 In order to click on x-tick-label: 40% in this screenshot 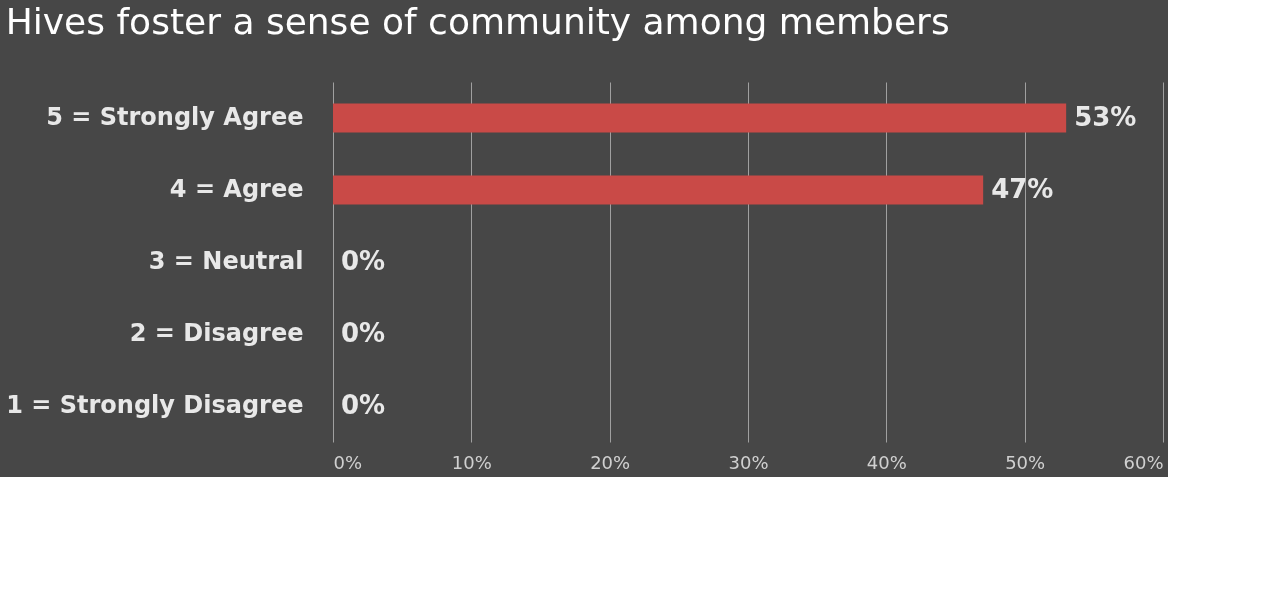, I will do `click(886, 462)`.